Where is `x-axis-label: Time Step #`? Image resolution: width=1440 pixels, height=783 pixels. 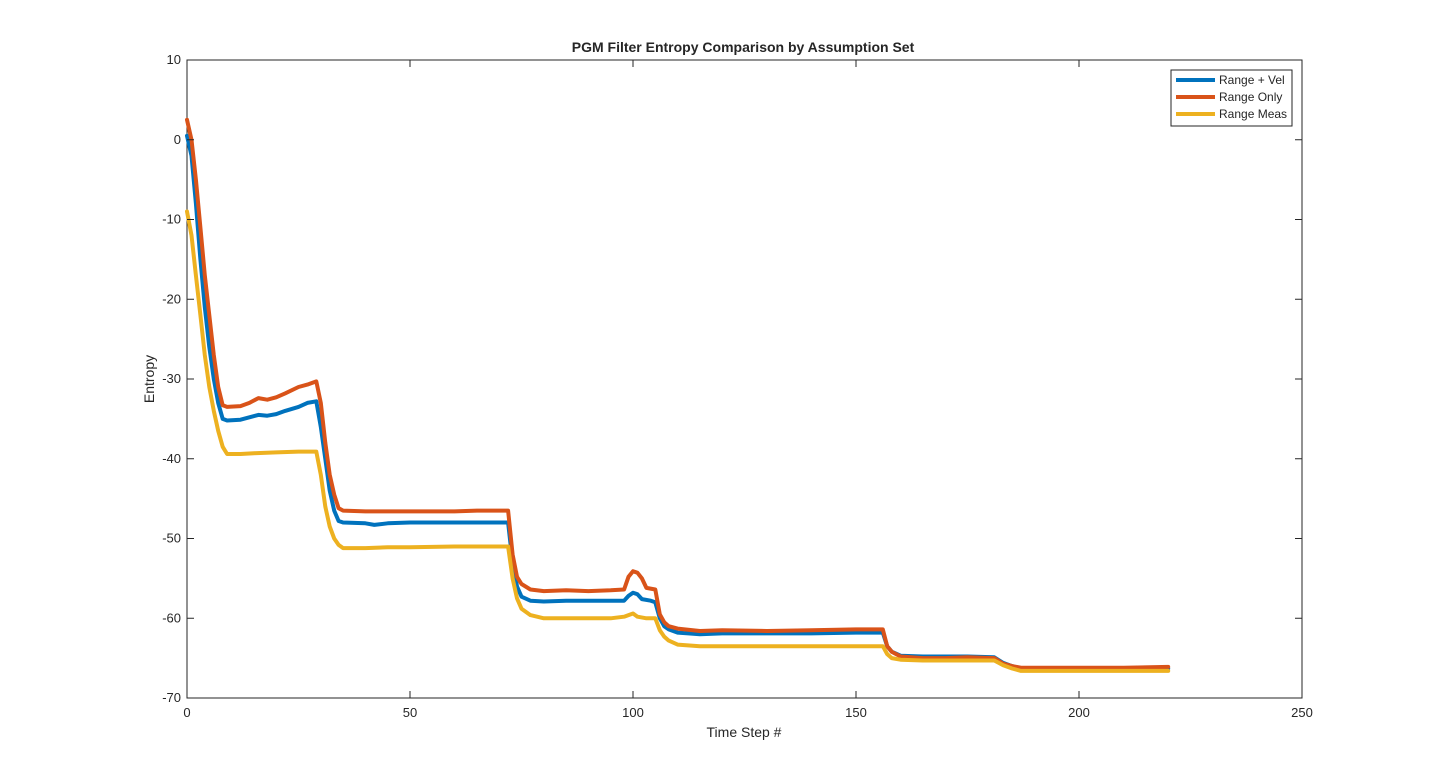 x-axis-label: Time Step # is located at coordinates (744, 732).